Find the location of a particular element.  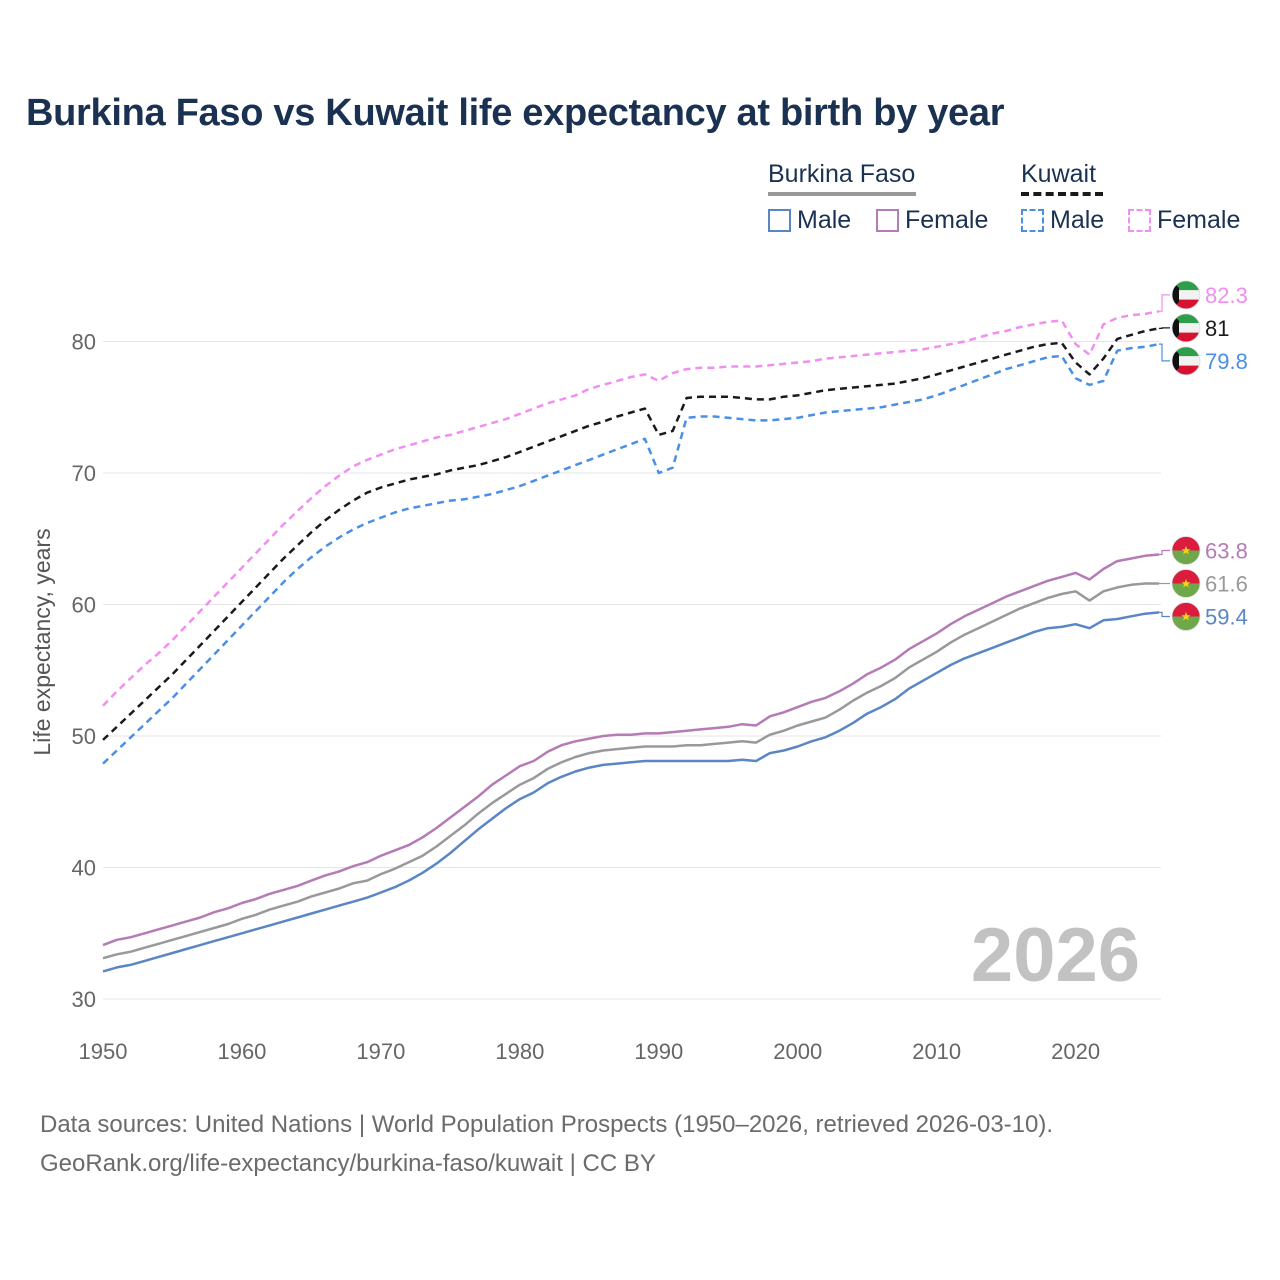

y-tick-label: 30 is located at coordinates (84, 999).